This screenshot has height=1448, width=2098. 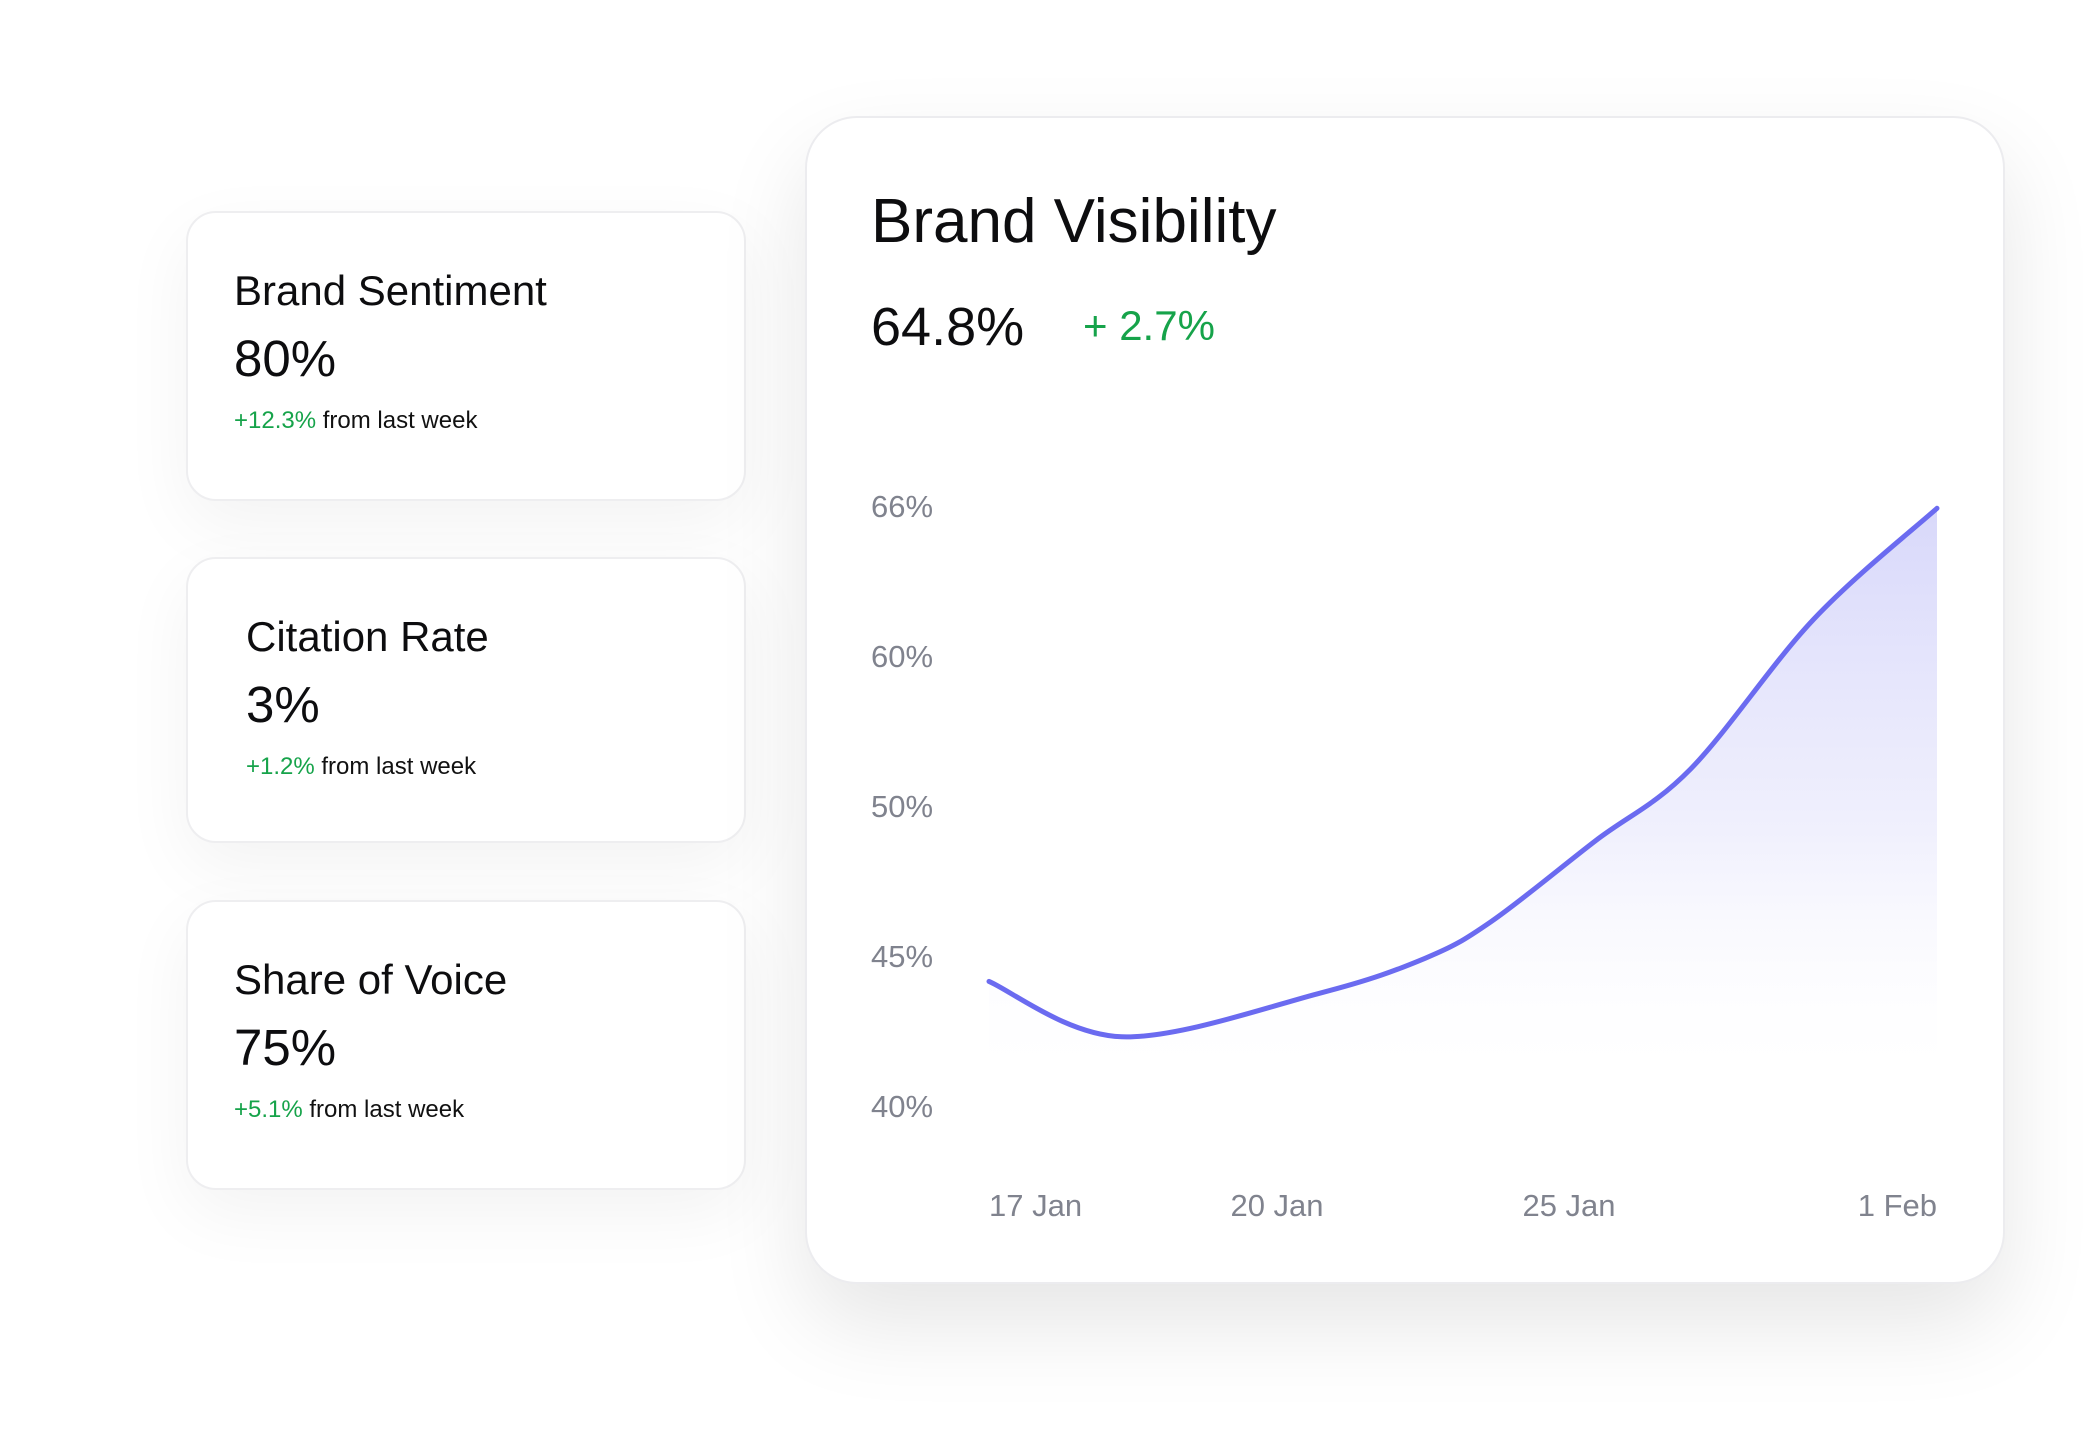 What do you see at coordinates (902, 956) in the screenshot?
I see `y-tick-label: 45%` at bounding box center [902, 956].